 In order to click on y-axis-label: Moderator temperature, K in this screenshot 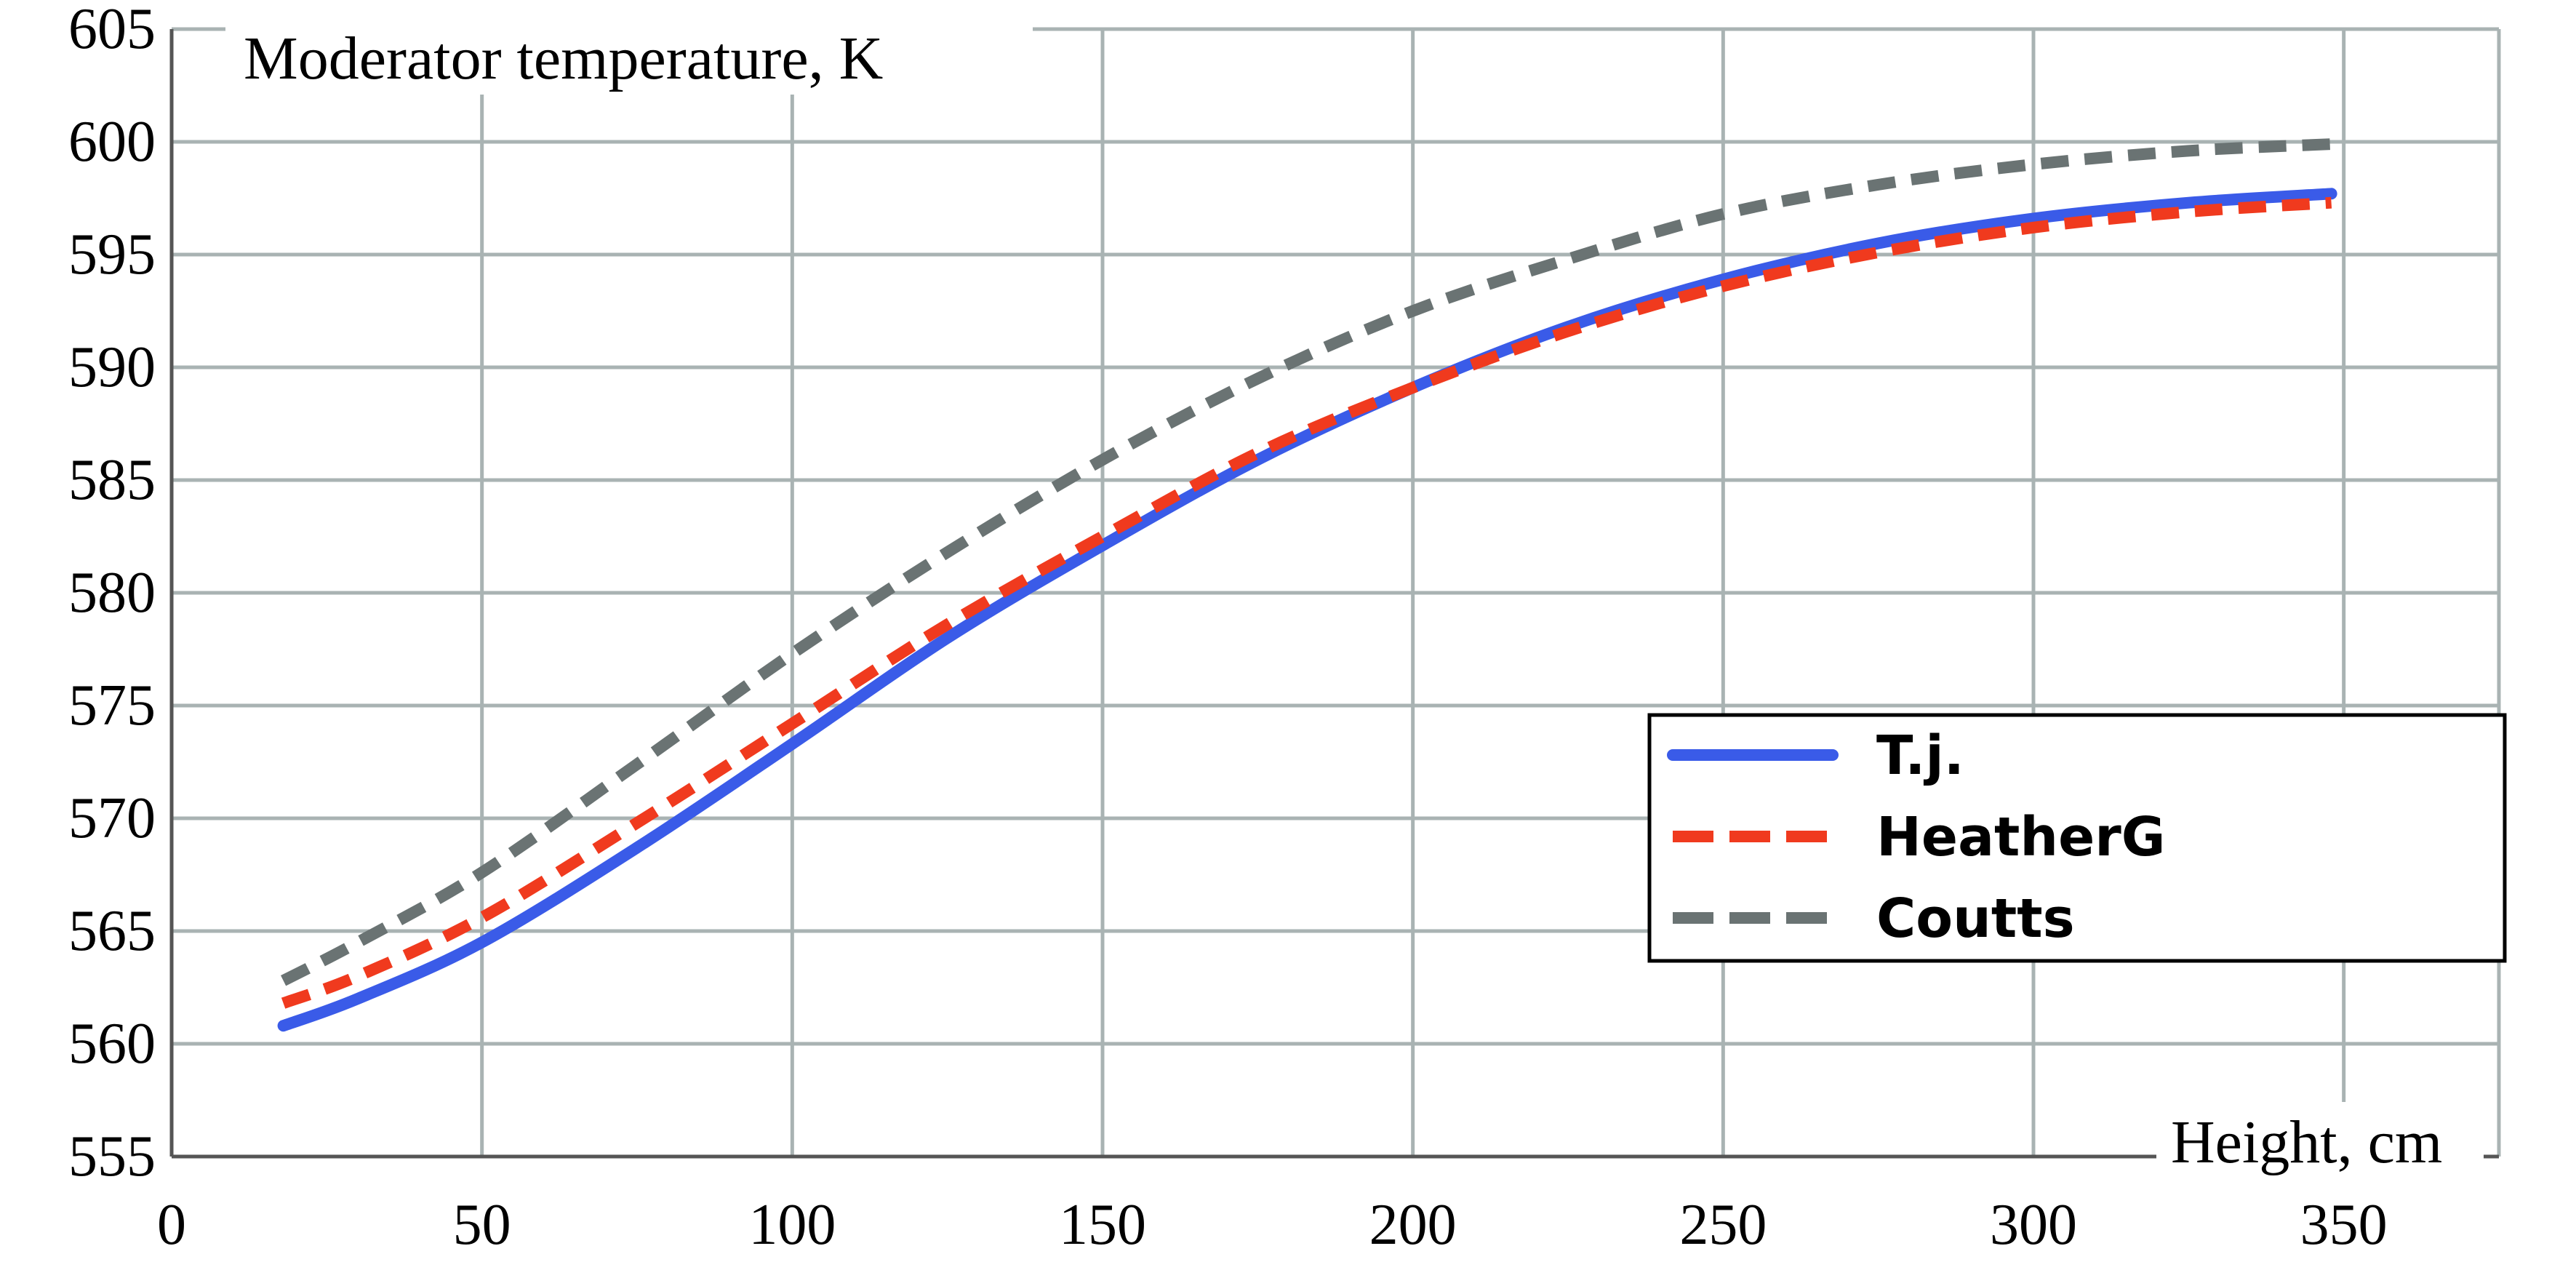, I will do `click(563, 58)`.